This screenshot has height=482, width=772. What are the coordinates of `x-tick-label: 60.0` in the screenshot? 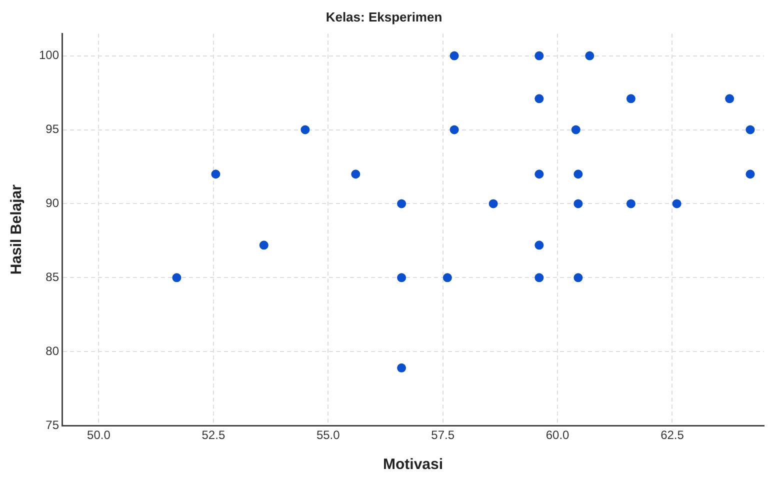 It's located at (558, 435).